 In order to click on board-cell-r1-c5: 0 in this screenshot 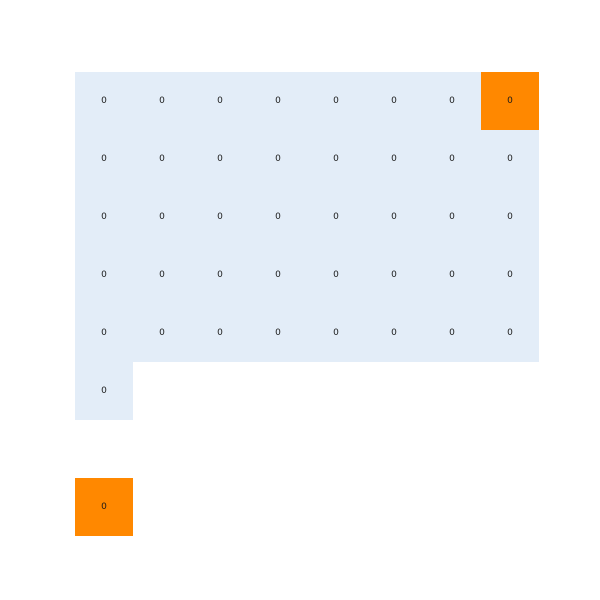, I will do `click(394, 159)`.